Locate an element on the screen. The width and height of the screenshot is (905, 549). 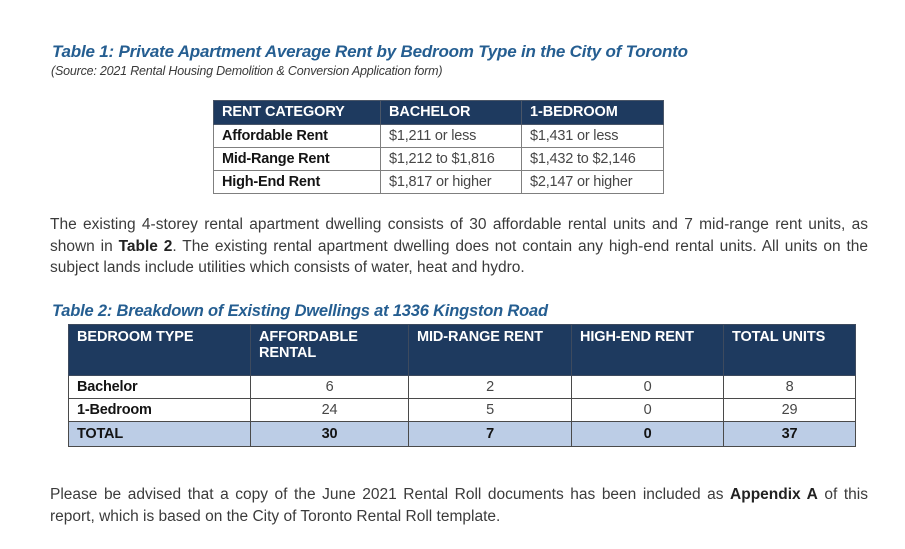
table1-cell-label: Mid-Range Rent is located at coordinates (297, 159).